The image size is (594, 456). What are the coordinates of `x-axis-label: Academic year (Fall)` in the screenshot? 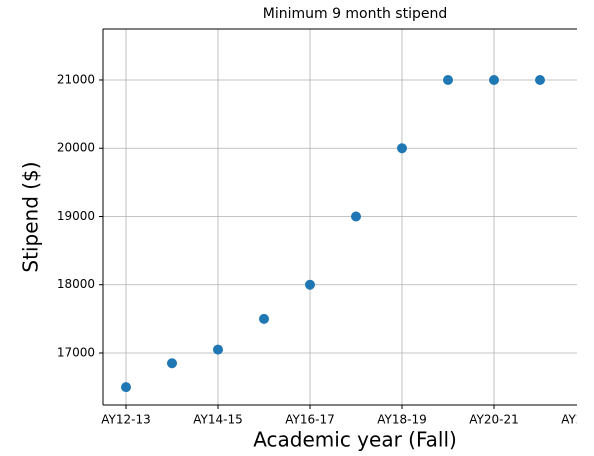 It's located at (355, 440).